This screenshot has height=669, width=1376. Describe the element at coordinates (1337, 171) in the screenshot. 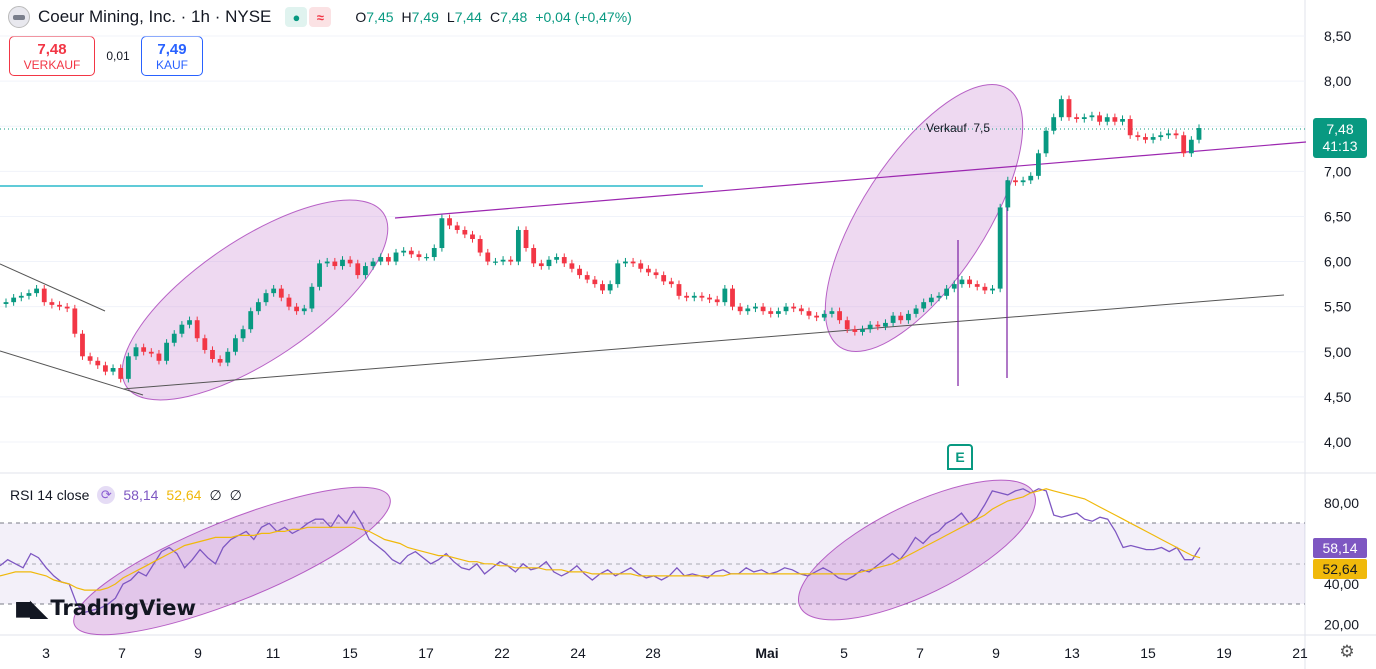

I see `price-tick-label: 7,00` at that location.